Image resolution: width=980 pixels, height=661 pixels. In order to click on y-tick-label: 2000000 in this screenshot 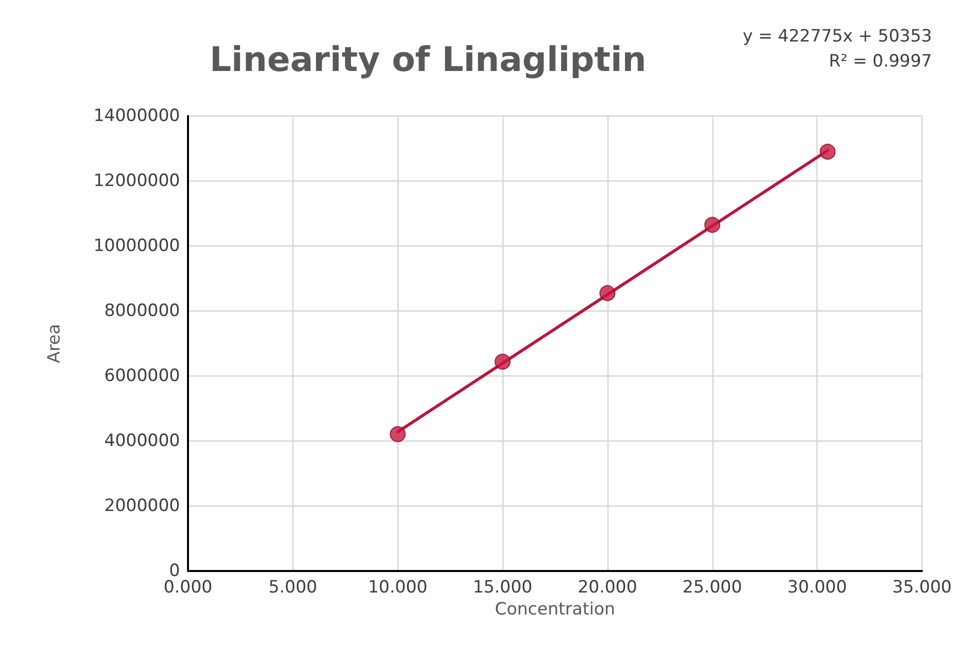, I will do `click(142, 506)`.